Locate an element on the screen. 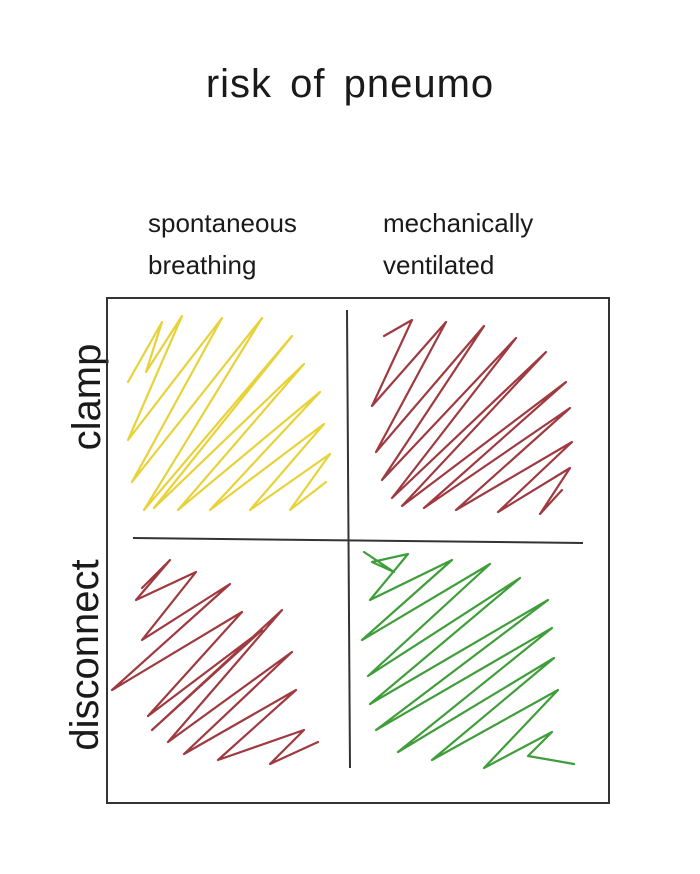 This screenshot has width=700, height=874. cell-disconnect-mechanical is located at coordinates (468, 660).